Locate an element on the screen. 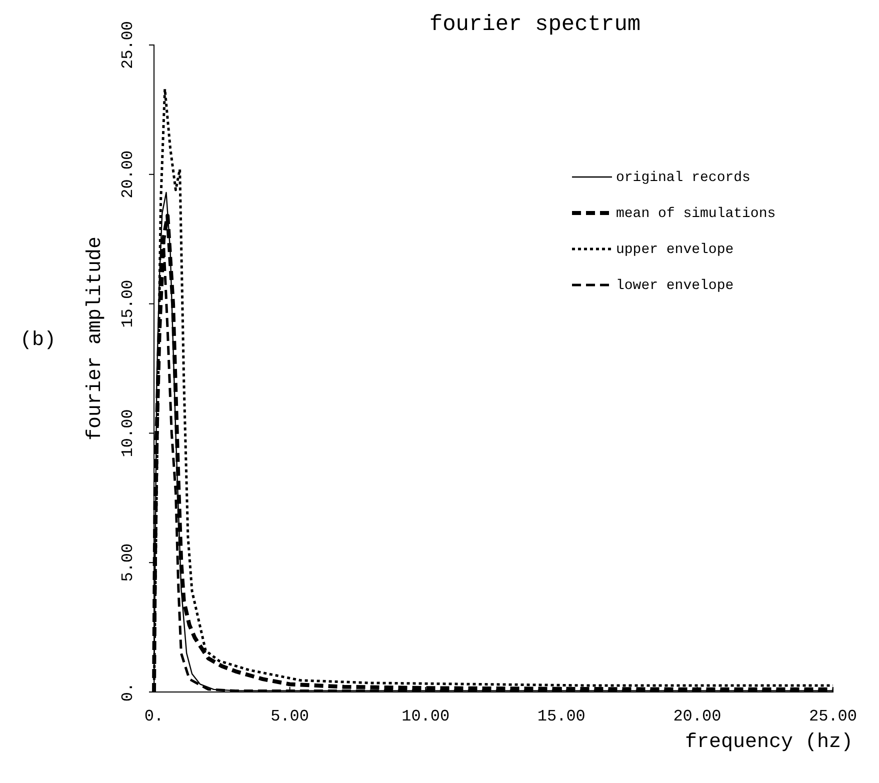  x-tick-label: 10.00 is located at coordinates (426, 717).